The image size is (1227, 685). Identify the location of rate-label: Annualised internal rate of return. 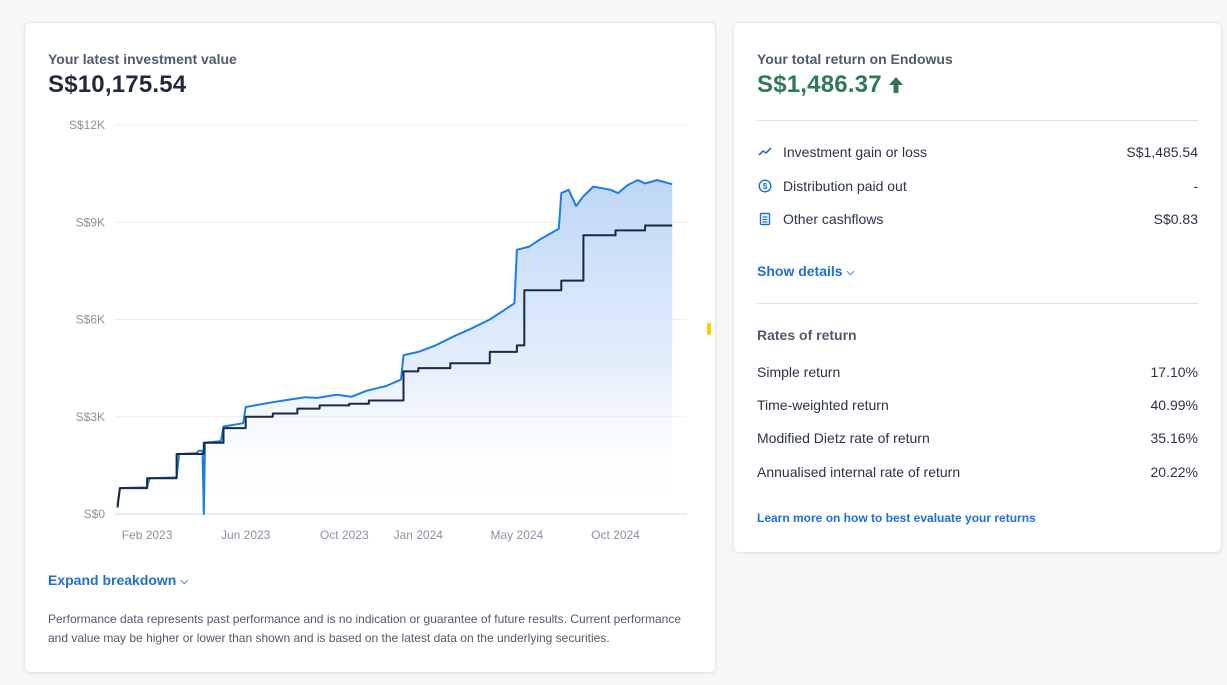
(859, 472).